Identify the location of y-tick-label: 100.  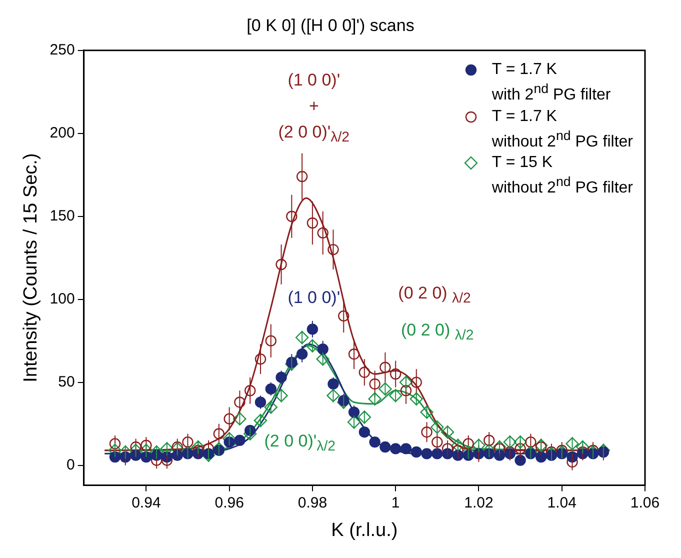
(62, 299).